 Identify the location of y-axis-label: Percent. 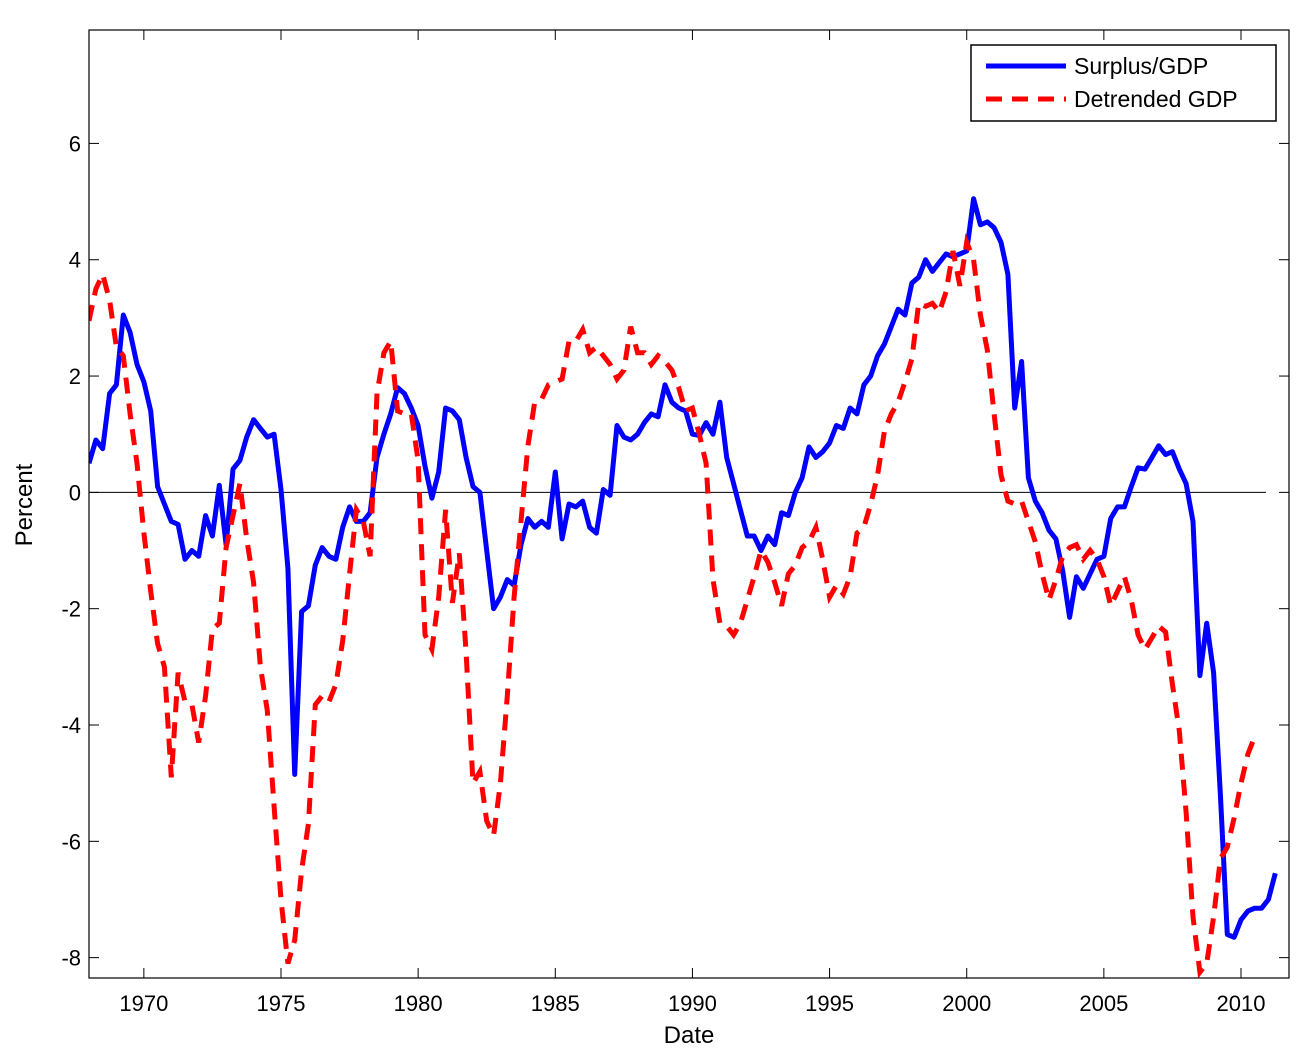
(24, 504).